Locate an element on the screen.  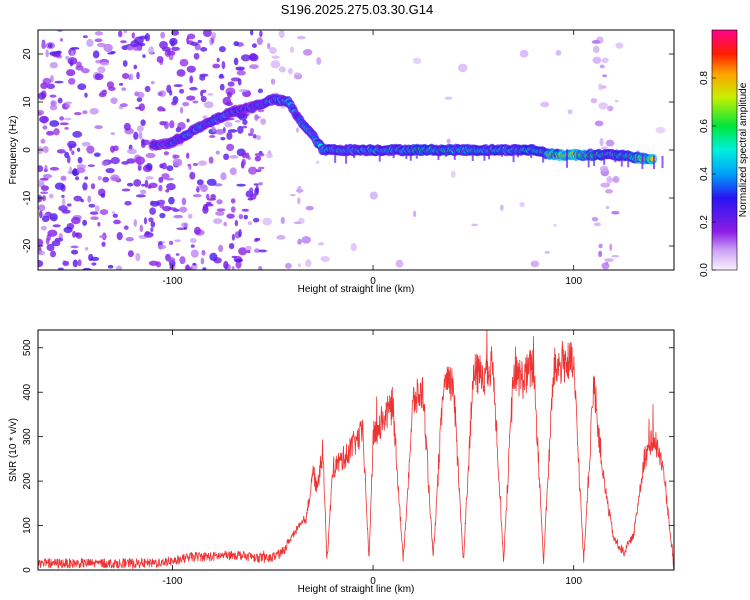
snr-y-tick-label: 500 is located at coordinates (27, 347).